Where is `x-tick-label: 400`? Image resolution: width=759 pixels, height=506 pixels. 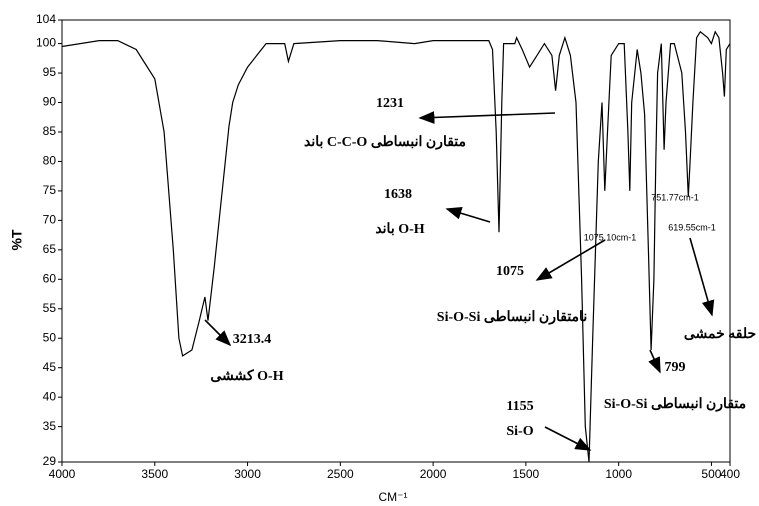
x-tick-label: 400 is located at coordinates (730, 474).